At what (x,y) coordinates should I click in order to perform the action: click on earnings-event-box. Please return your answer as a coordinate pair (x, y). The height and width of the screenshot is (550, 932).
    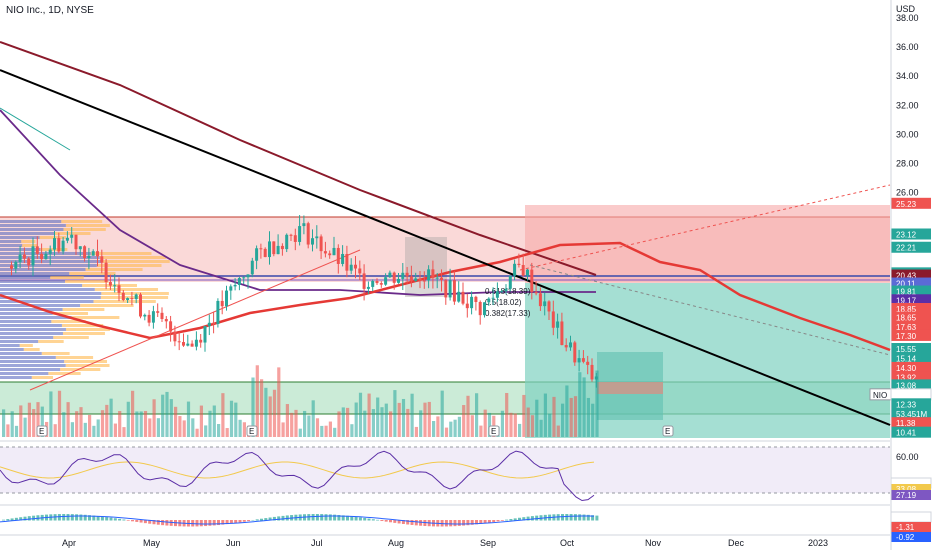
    Looking at the image, I should click on (494, 431).